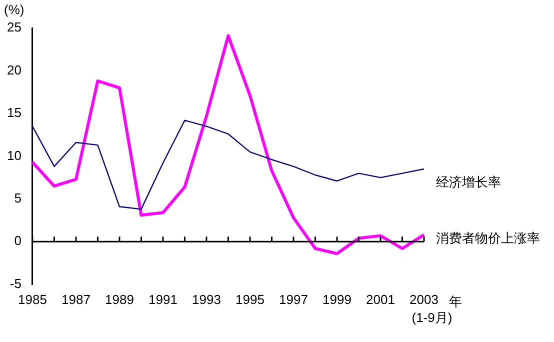 The height and width of the screenshot is (342, 554). I want to click on y-tick-label: -5, so click(16, 283).